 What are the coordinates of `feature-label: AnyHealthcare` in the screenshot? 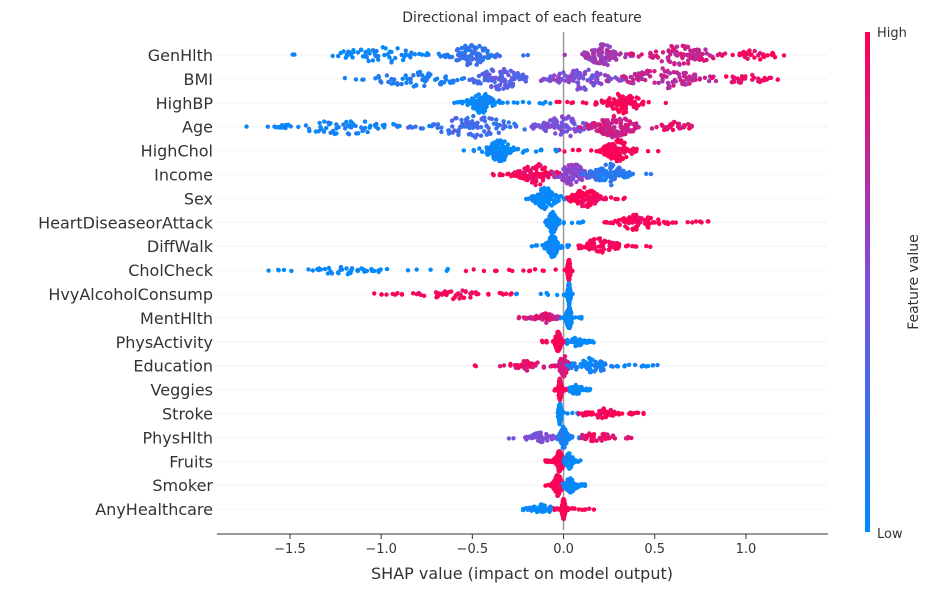 It's located at (154, 509).